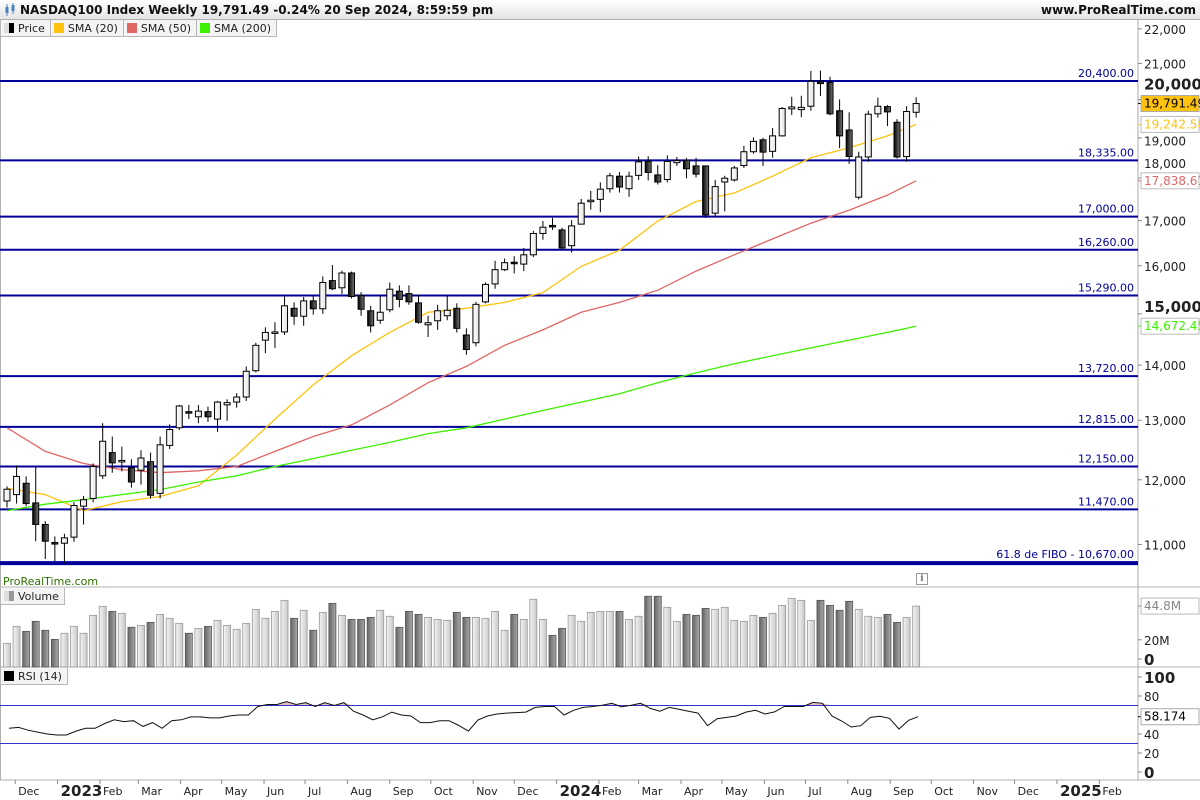 This screenshot has width=1200, height=800. What do you see at coordinates (1172, 85) in the screenshot?
I see `price-tick-label: 20,000` at bounding box center [1172, 85].